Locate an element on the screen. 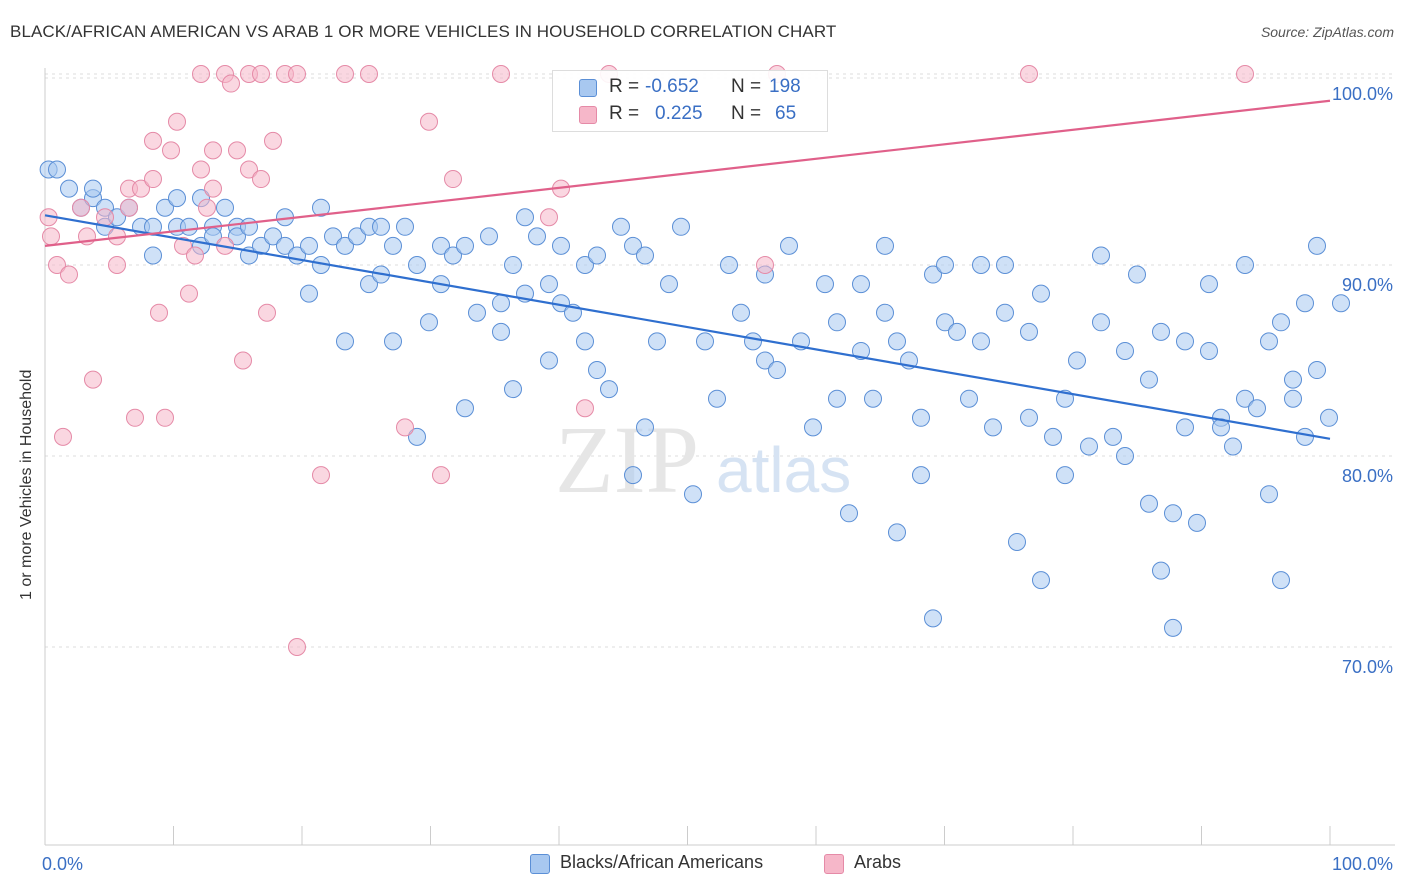 The image size is (1406, 892). legend-row-arabs: R = 0.225 N = 65 is located at coordinates (690, 115).